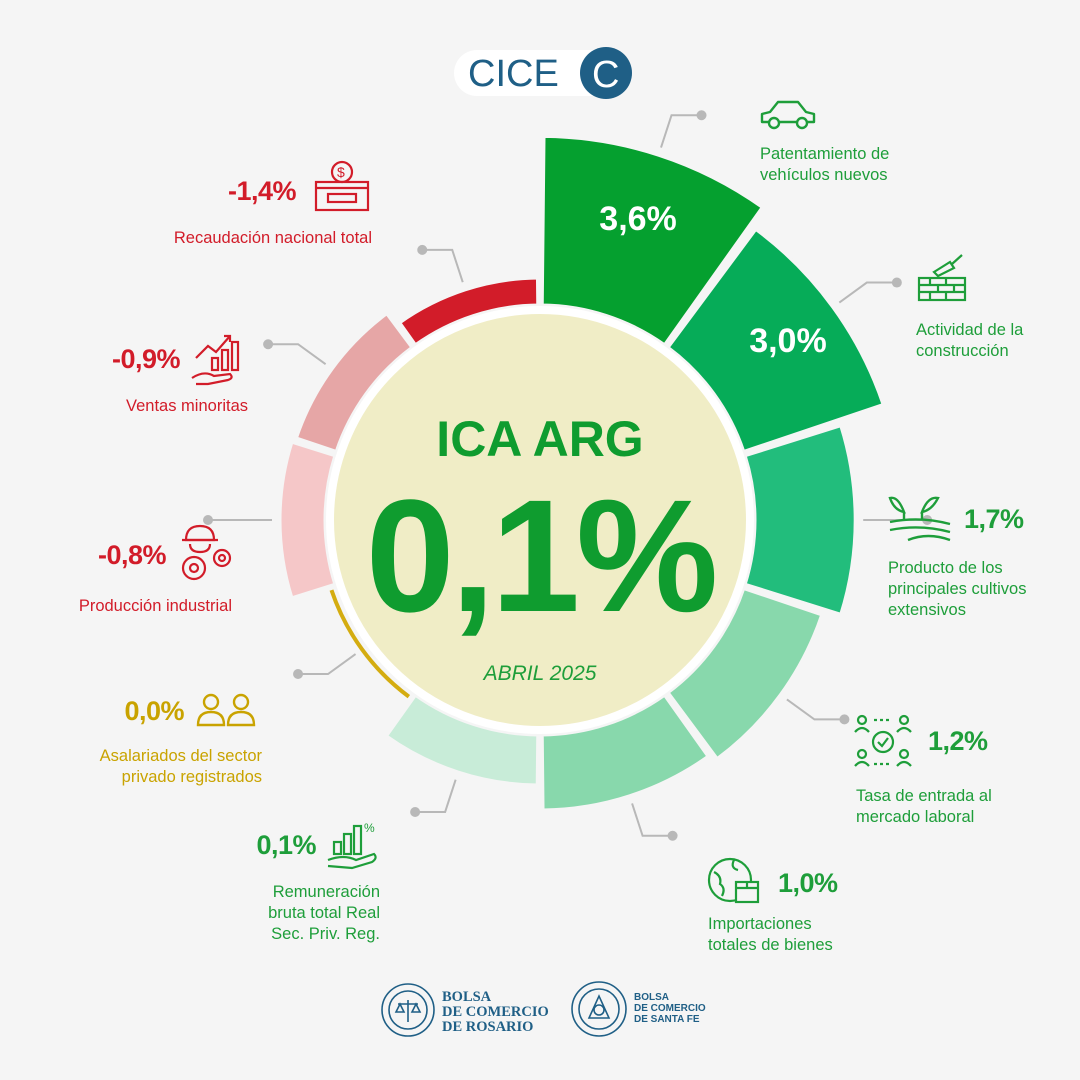 Image resolution: width=1080 pixels, height=1080 pixels. I want to click on car-icon, so click(788, 116).